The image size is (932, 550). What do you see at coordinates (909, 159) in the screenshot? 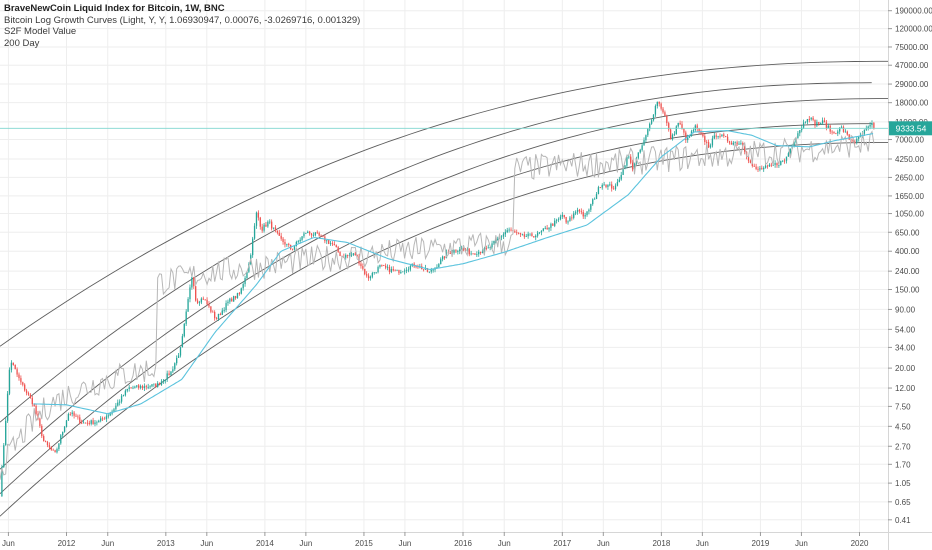
I see `y-tick-label: 4250.00` at bounding box center [909, 159].